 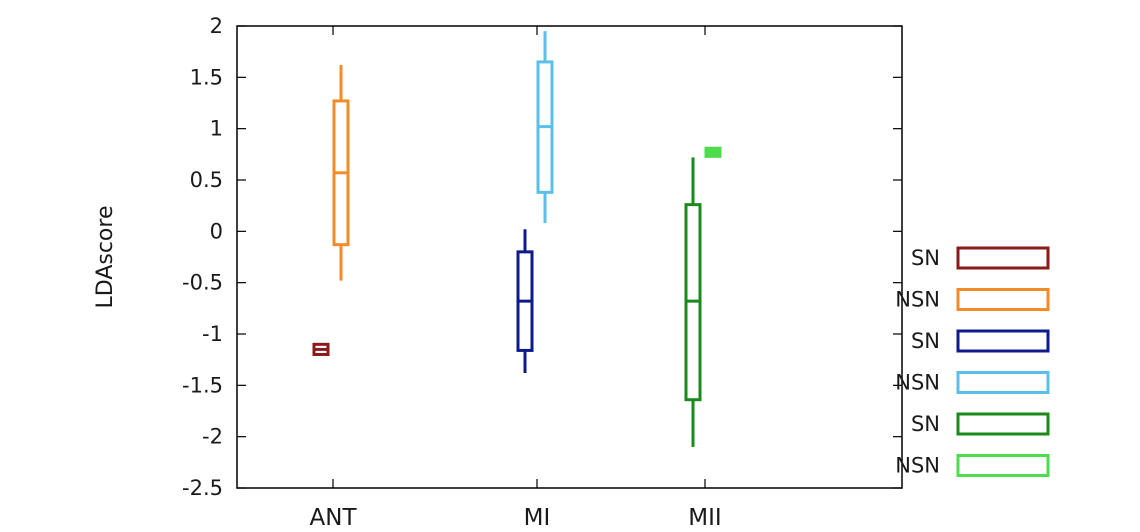 What do you see at coordinates (216, 26) in the screenshot?
I see `y-tick-label: 2` at bounding box center [216, 26].